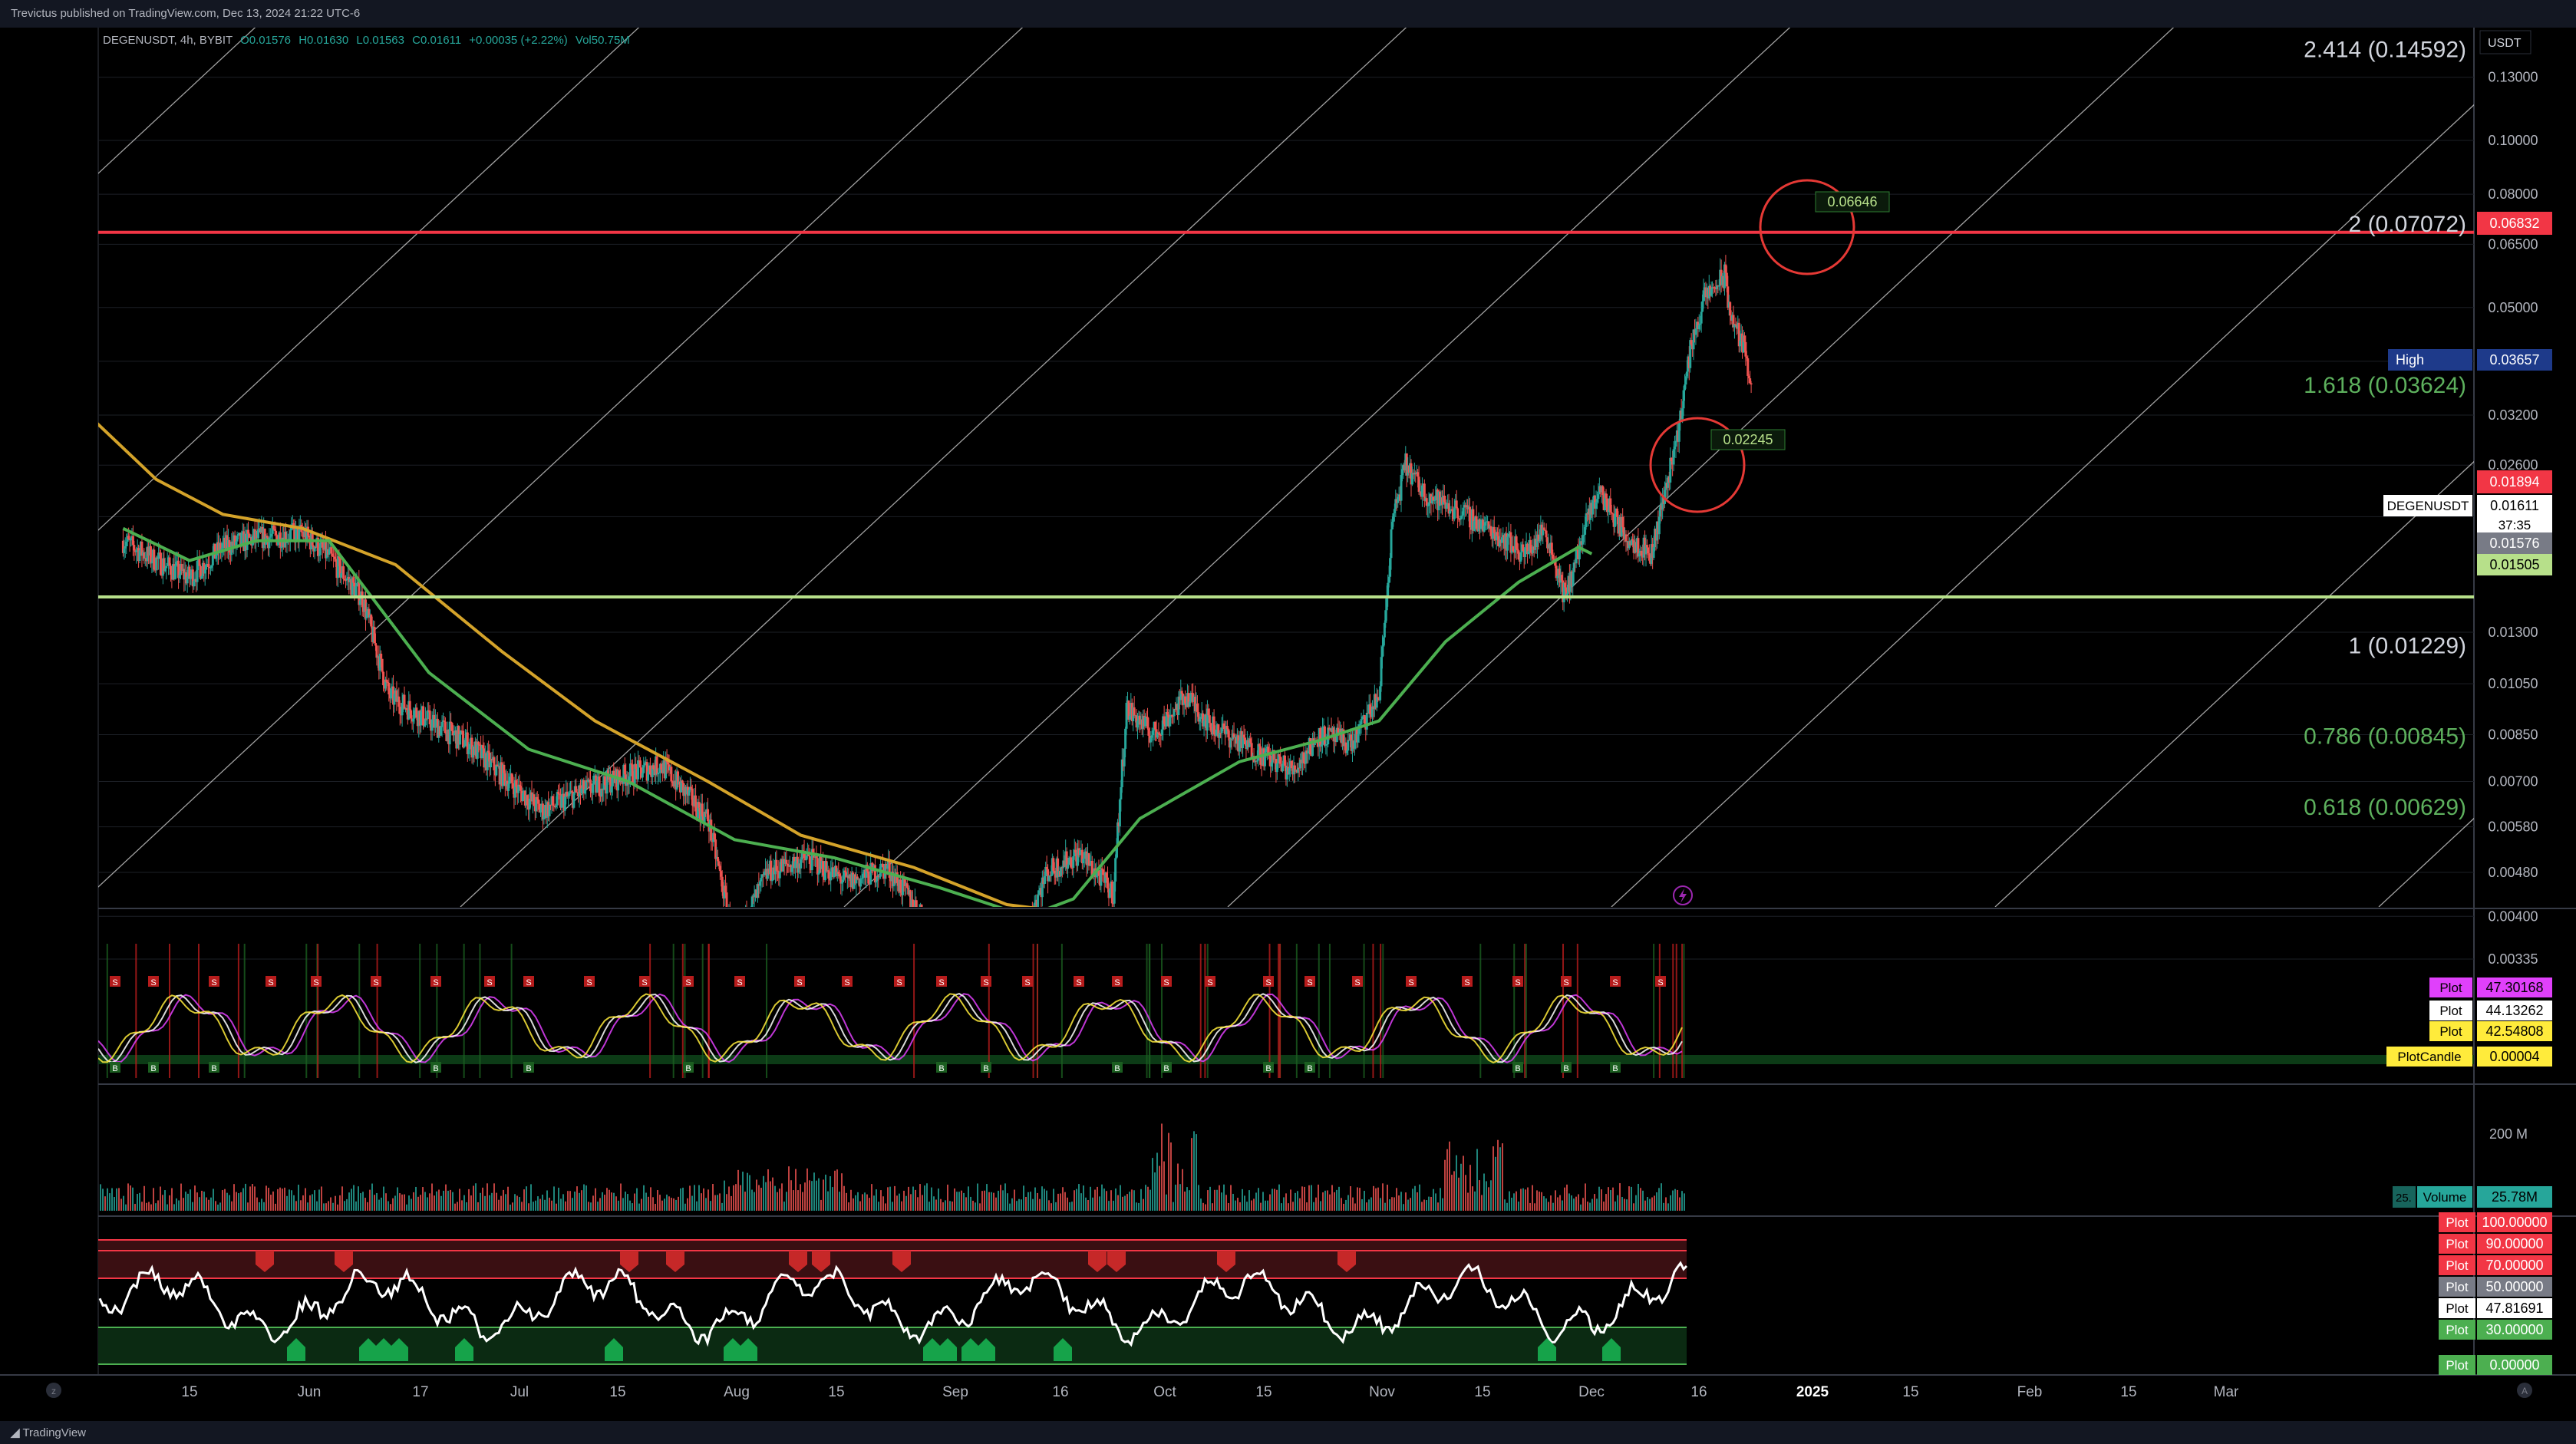  Describe the element at coordinates (53, 1391) in the screenshot. I see `timezone-icon: z` at that location.